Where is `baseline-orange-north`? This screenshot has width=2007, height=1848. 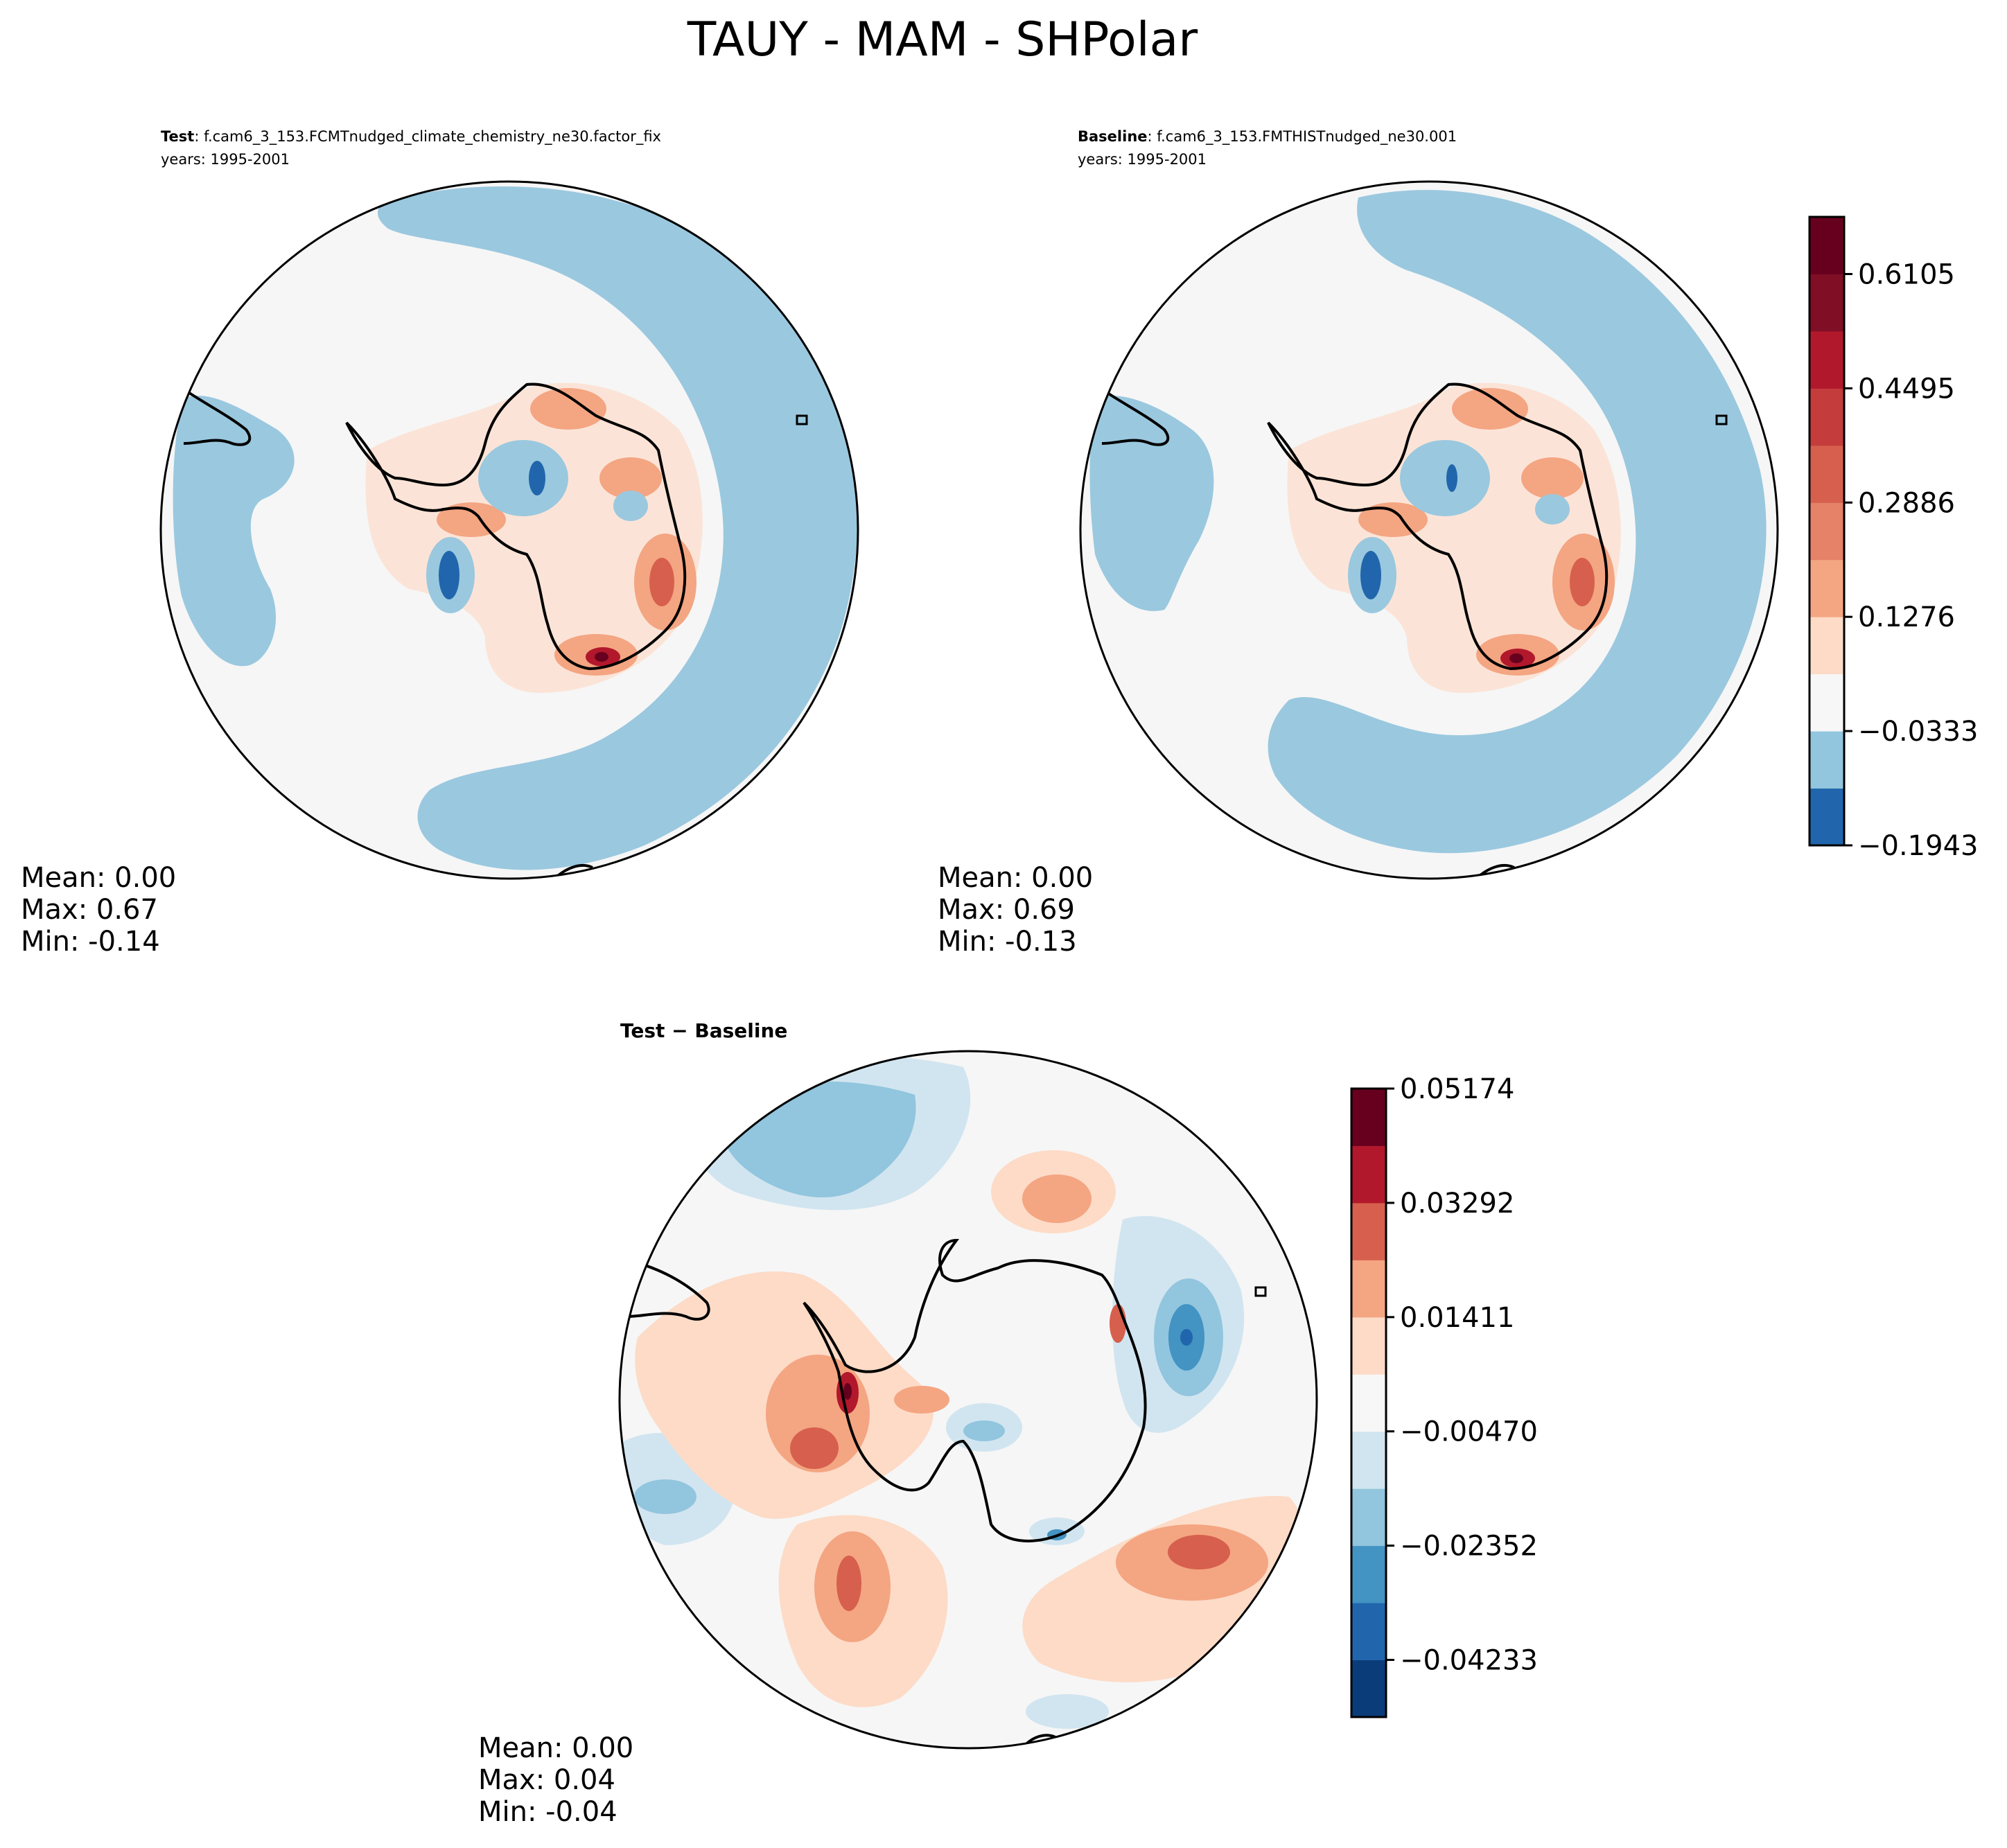
baseline-orange-north is located at coordinates (1490, 409).